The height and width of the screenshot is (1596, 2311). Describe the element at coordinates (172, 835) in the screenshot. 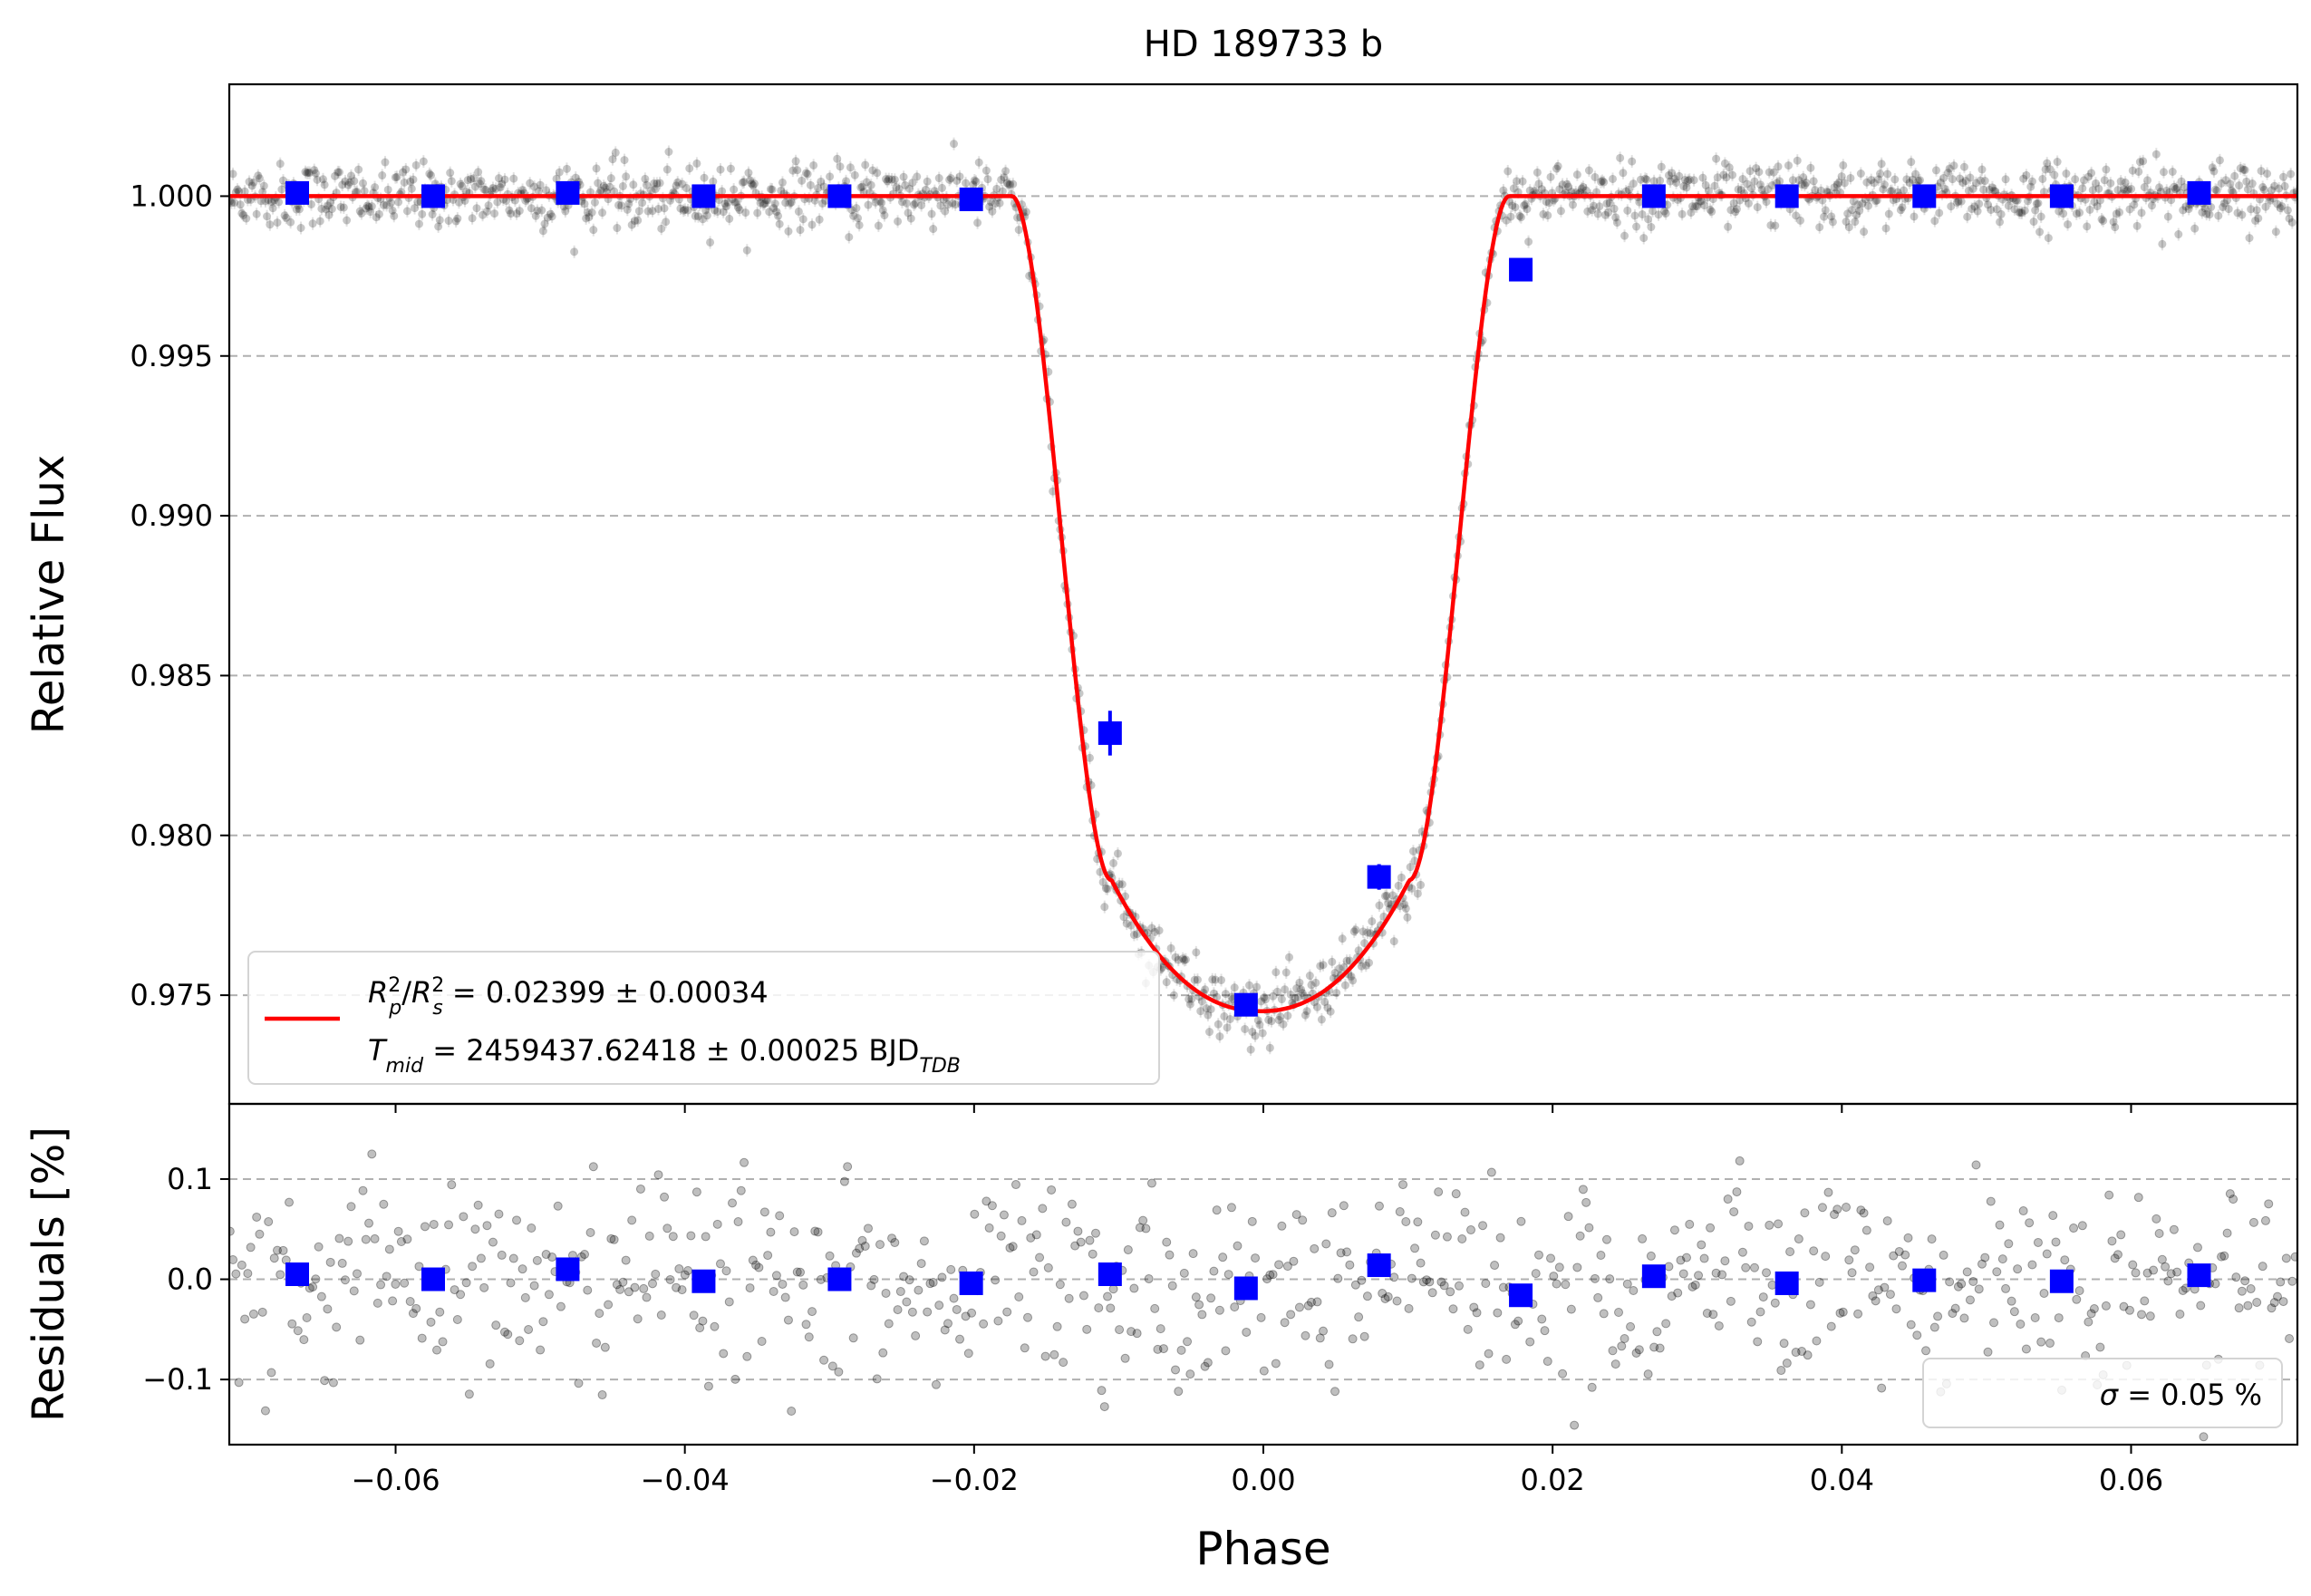

I see `flux-y-tick-label: 0.980` at that location.